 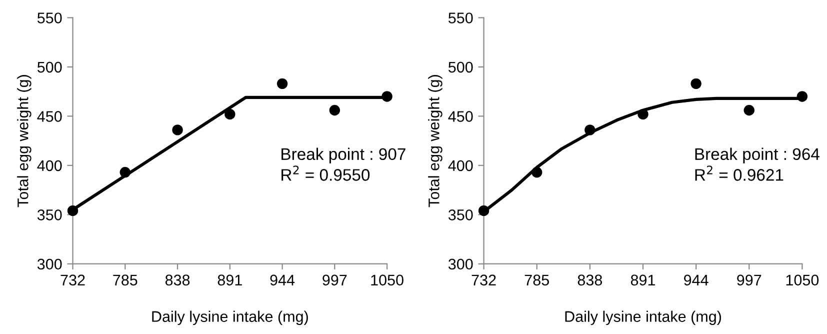 What do you see at coordinates (344, 156) in the screenshot?
I see `annotation: Break point : 907` at bounding box center [344, 156].